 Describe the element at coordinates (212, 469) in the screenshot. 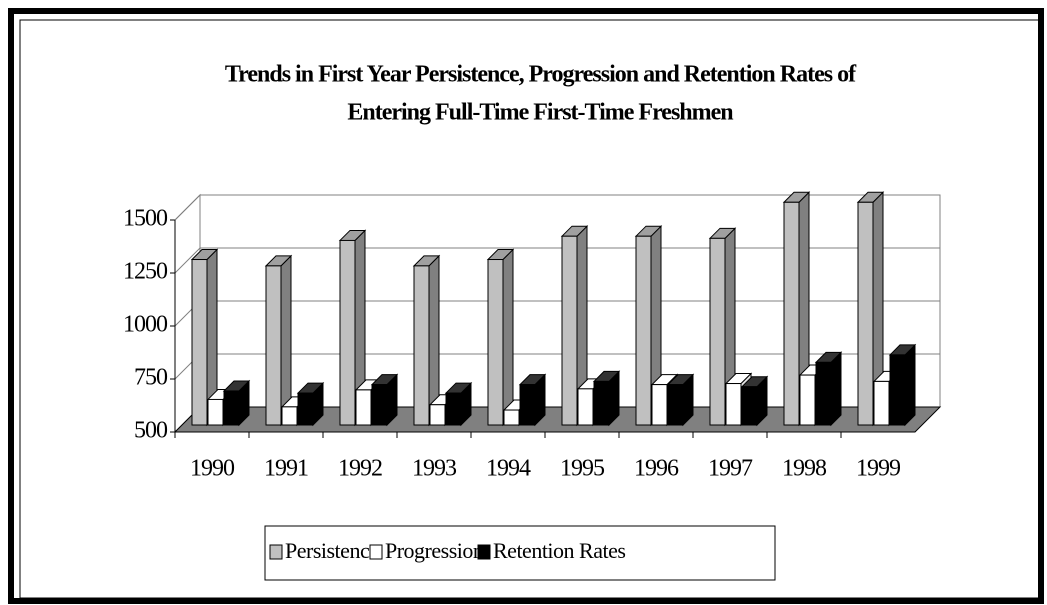

I see `x-tick-label: 1990` at that location.